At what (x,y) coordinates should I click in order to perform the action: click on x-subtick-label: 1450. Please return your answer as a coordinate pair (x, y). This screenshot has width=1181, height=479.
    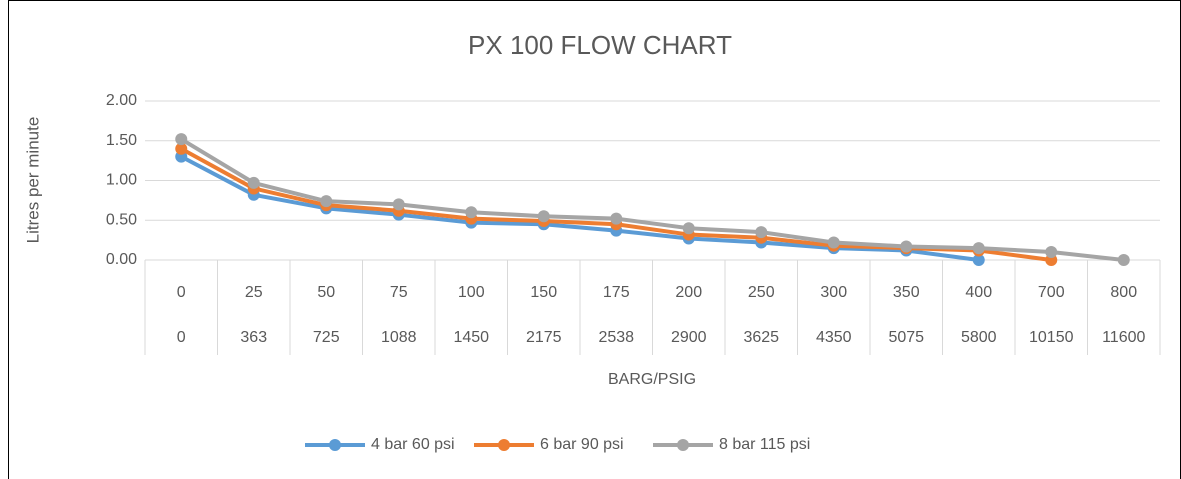
    Looking at the image, I should click on (471, 337).